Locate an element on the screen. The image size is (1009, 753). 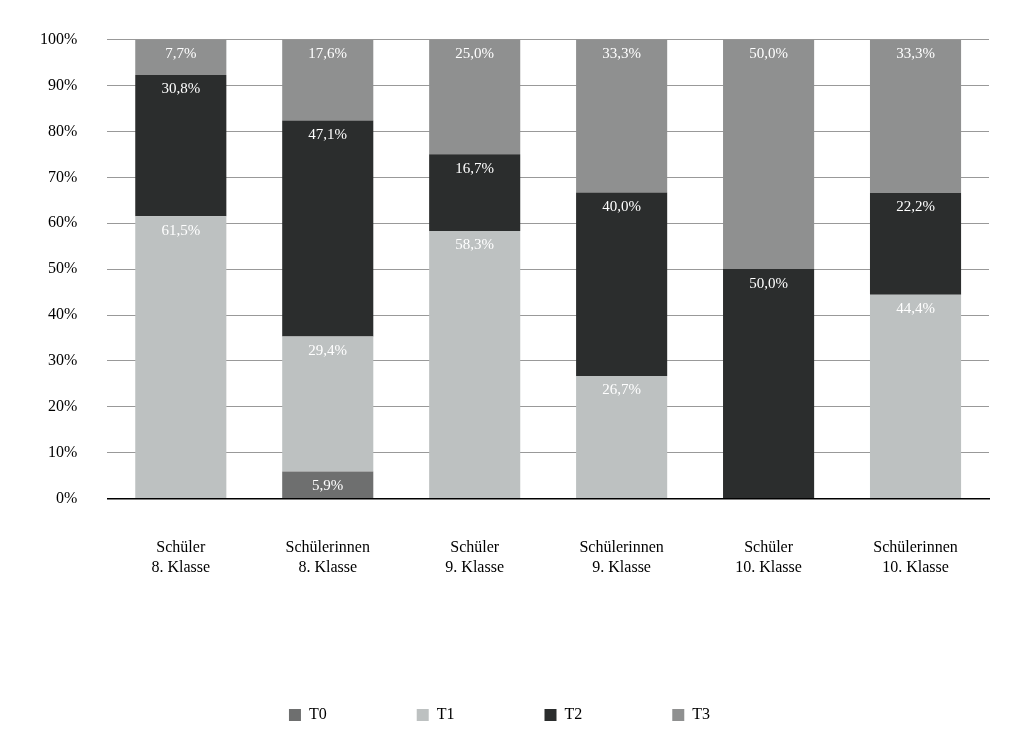
x-tick-label: Schülerinnen 9. Klasse is located at coordinates (621, 556).